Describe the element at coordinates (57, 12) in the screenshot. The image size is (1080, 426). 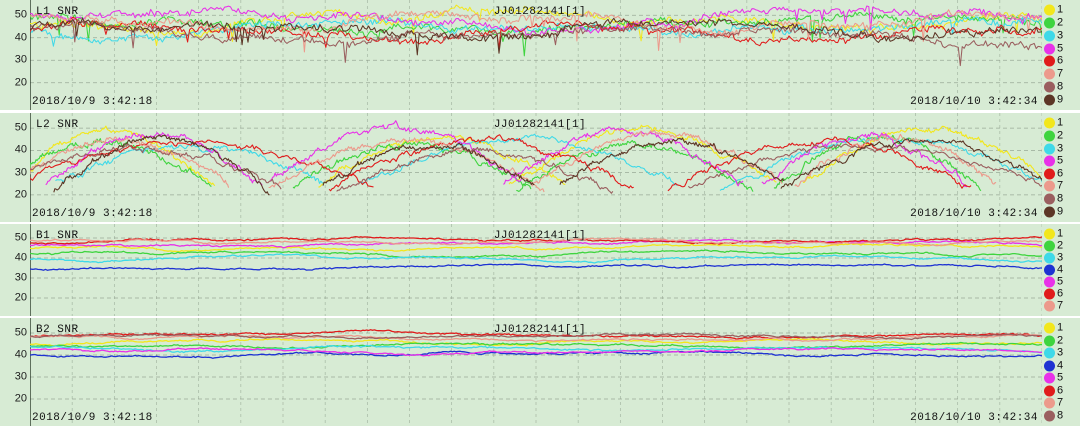
I see `panel-series-label: L1 SNR` at that location.